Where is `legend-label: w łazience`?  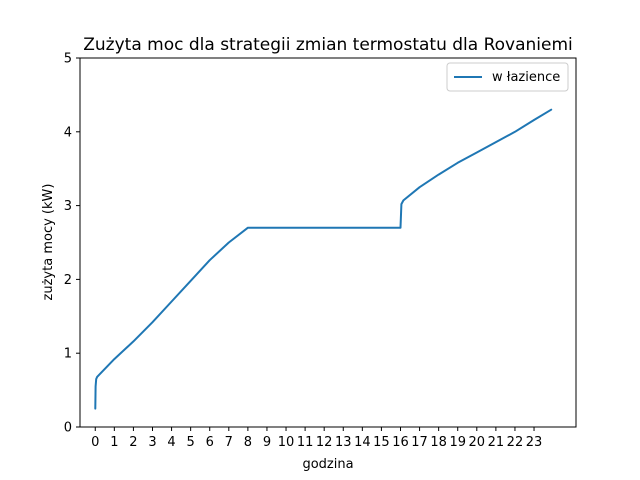 legend-label: w łazience is located at coordinates (526, 77).